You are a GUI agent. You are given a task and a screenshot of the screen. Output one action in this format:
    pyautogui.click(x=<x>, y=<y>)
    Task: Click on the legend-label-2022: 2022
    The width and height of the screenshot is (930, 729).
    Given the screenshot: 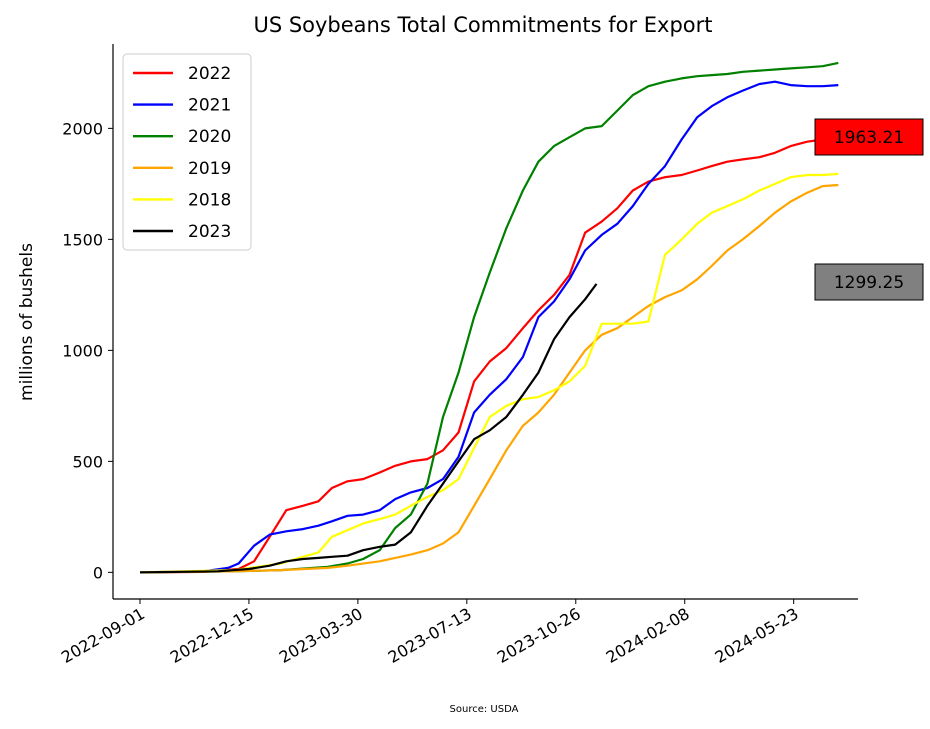 What is the action you would take?
    pyautogui.click(x=209, y=74)
    